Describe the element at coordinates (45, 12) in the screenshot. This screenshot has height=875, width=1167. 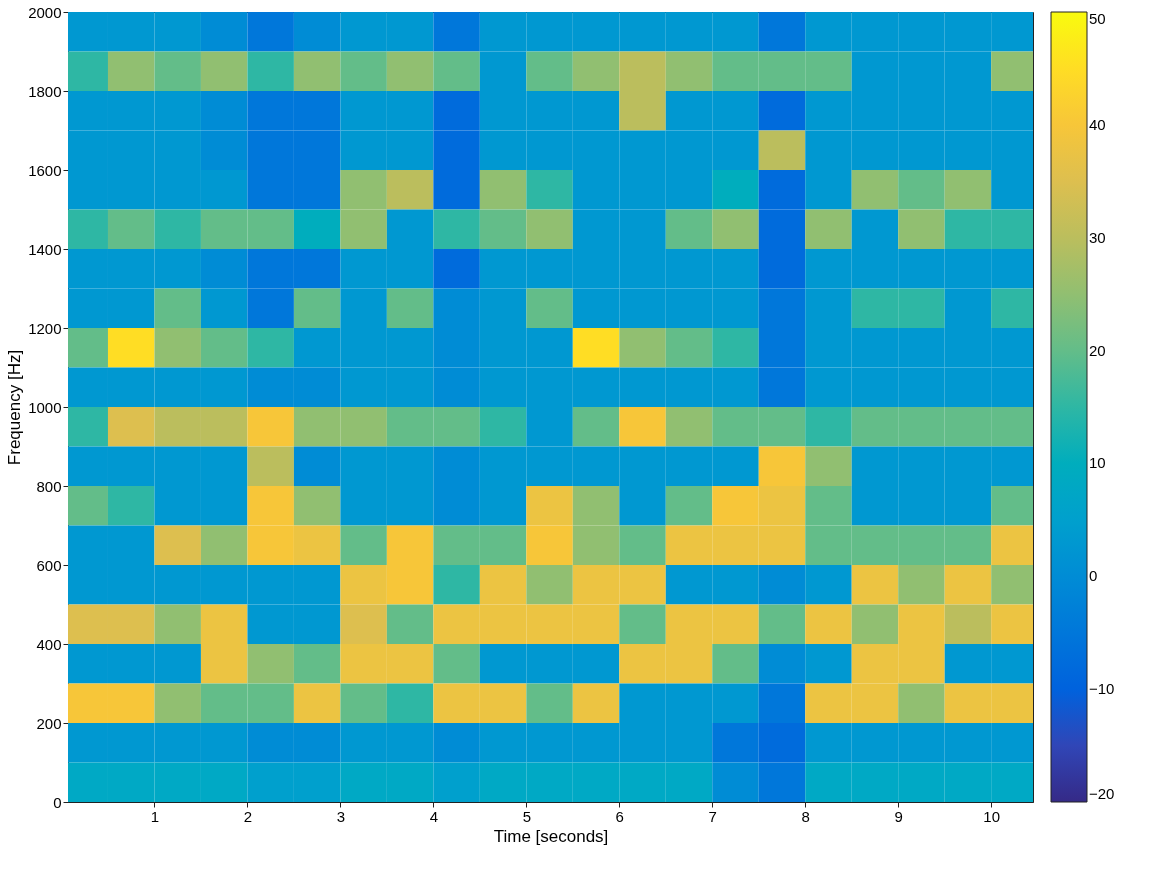
I see `y-tick-label: 2000` at that location.